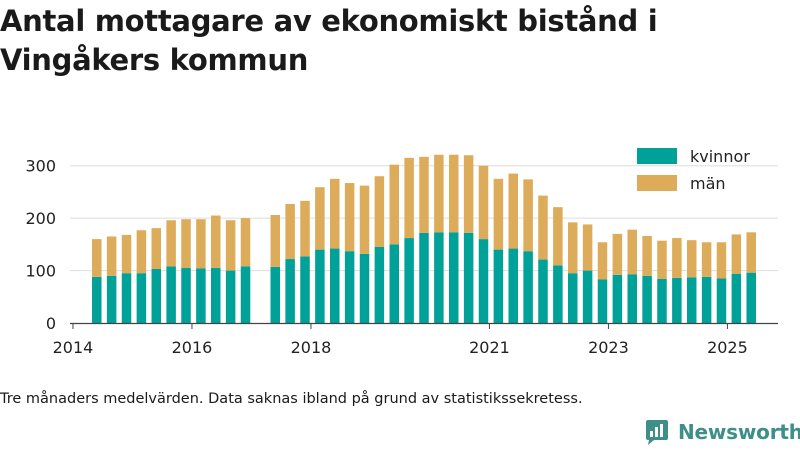  I want to click on y-tick-label: 100, so click(40, 271).